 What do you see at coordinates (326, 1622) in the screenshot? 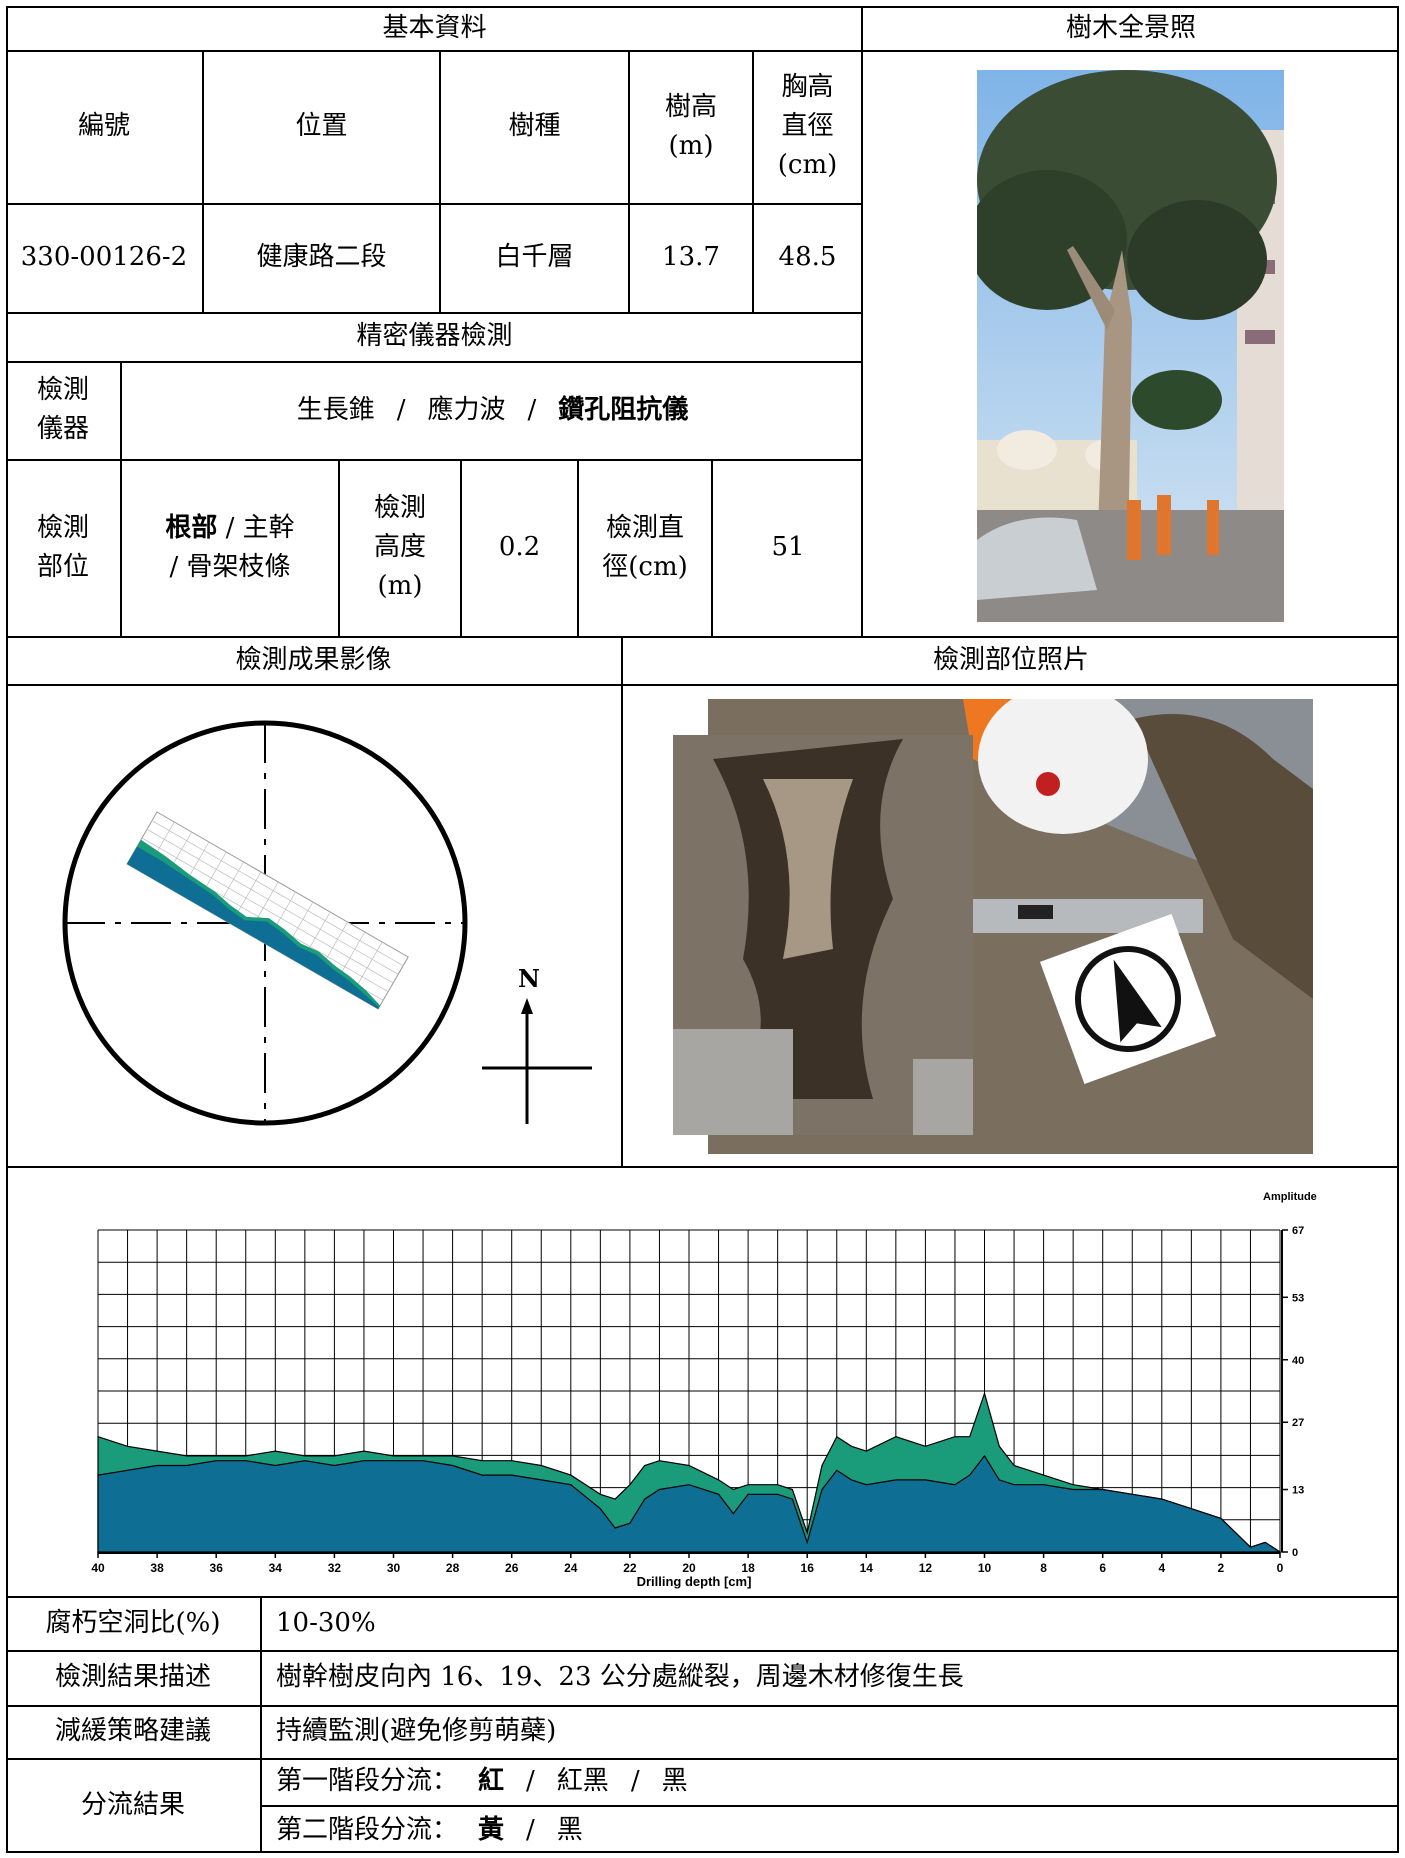
I see `decay-ratio-value: 10-30%` at bounding box center [326, 1622].